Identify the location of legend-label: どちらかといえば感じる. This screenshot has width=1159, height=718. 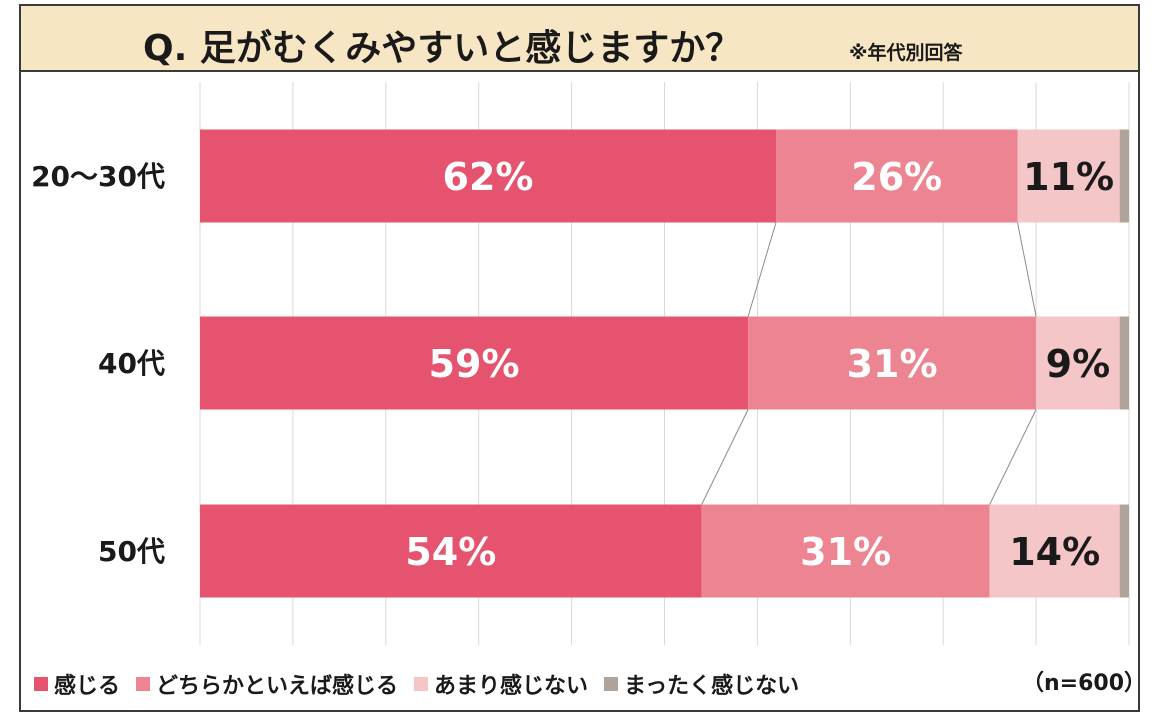
(277, 686).